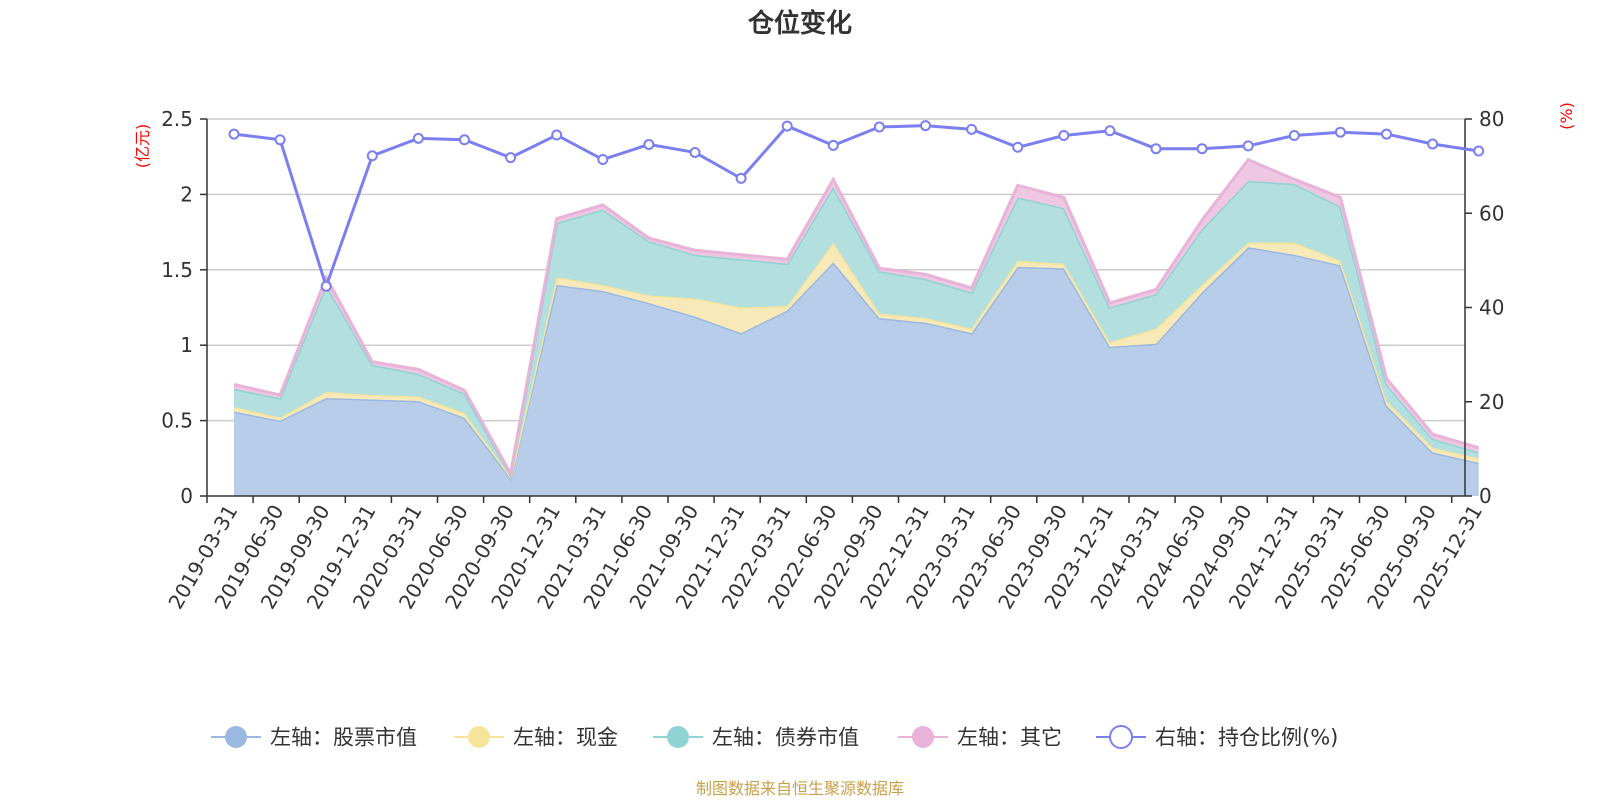 Image resolution: width=1600 pixels, height=800 pixels. What do you see at coordinates (186, 496) in the screenshot?
I see `left-tick-label-0: 0` at bounding box center [186, 496].